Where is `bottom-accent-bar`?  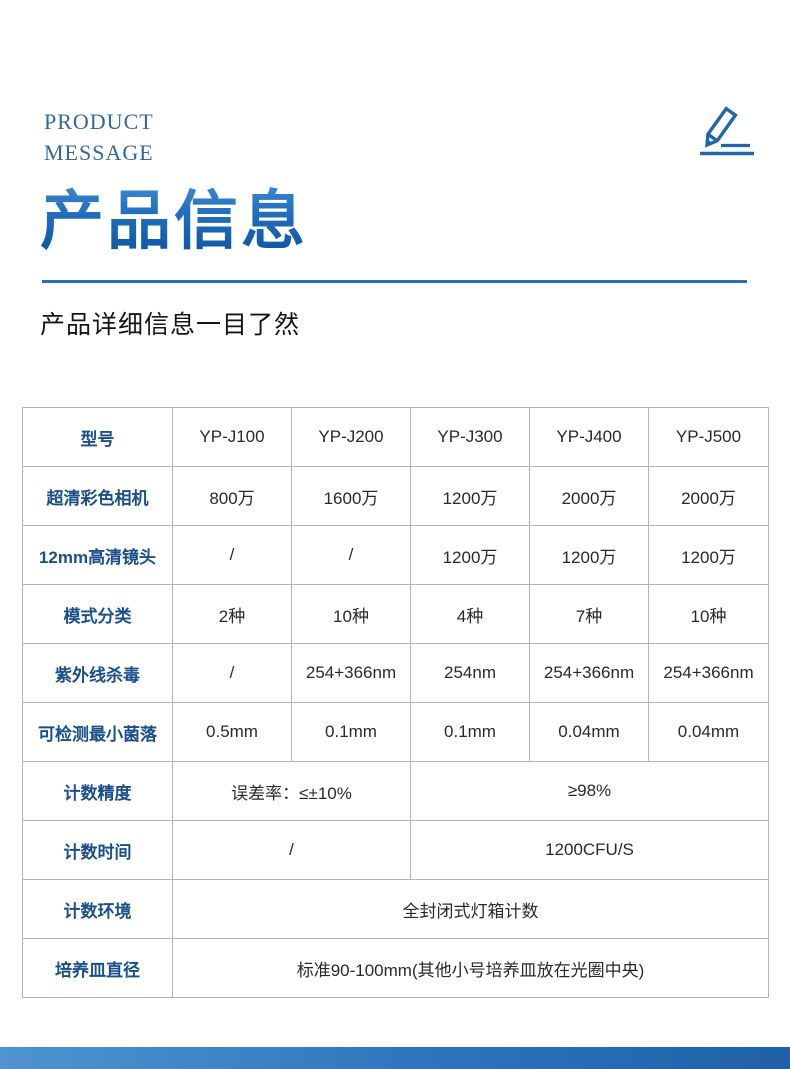 bottom-accent-bar is located at coordinates (395, 1058).